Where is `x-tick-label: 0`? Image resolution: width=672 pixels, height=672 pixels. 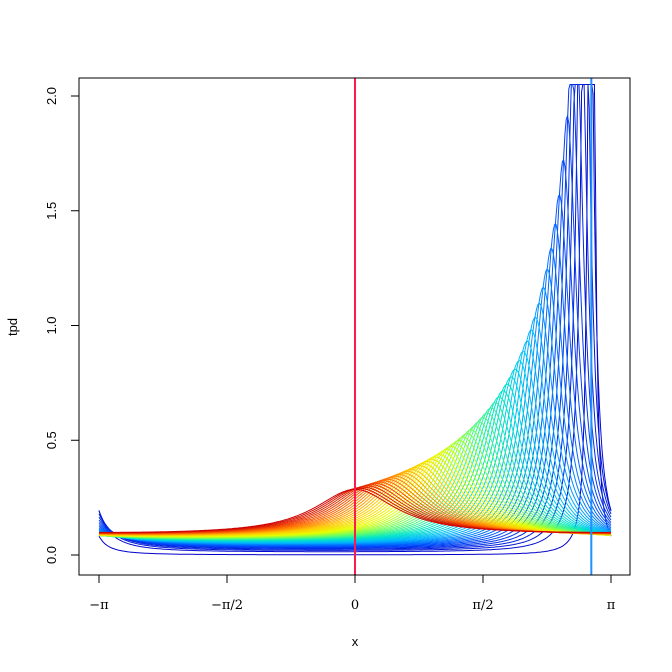 x-tick-label: 0 is located at coordinates (355, 605).